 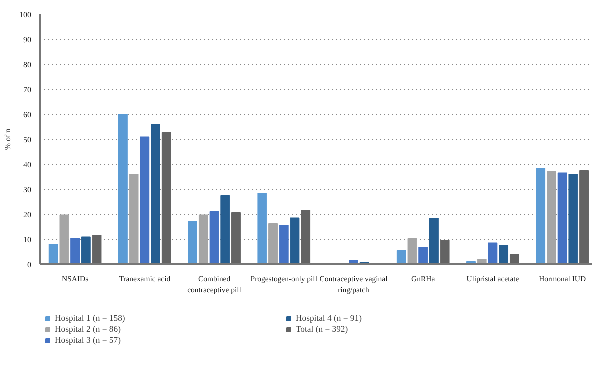 I want to click on y-tick-label: 50, so click(x=28, y=140).